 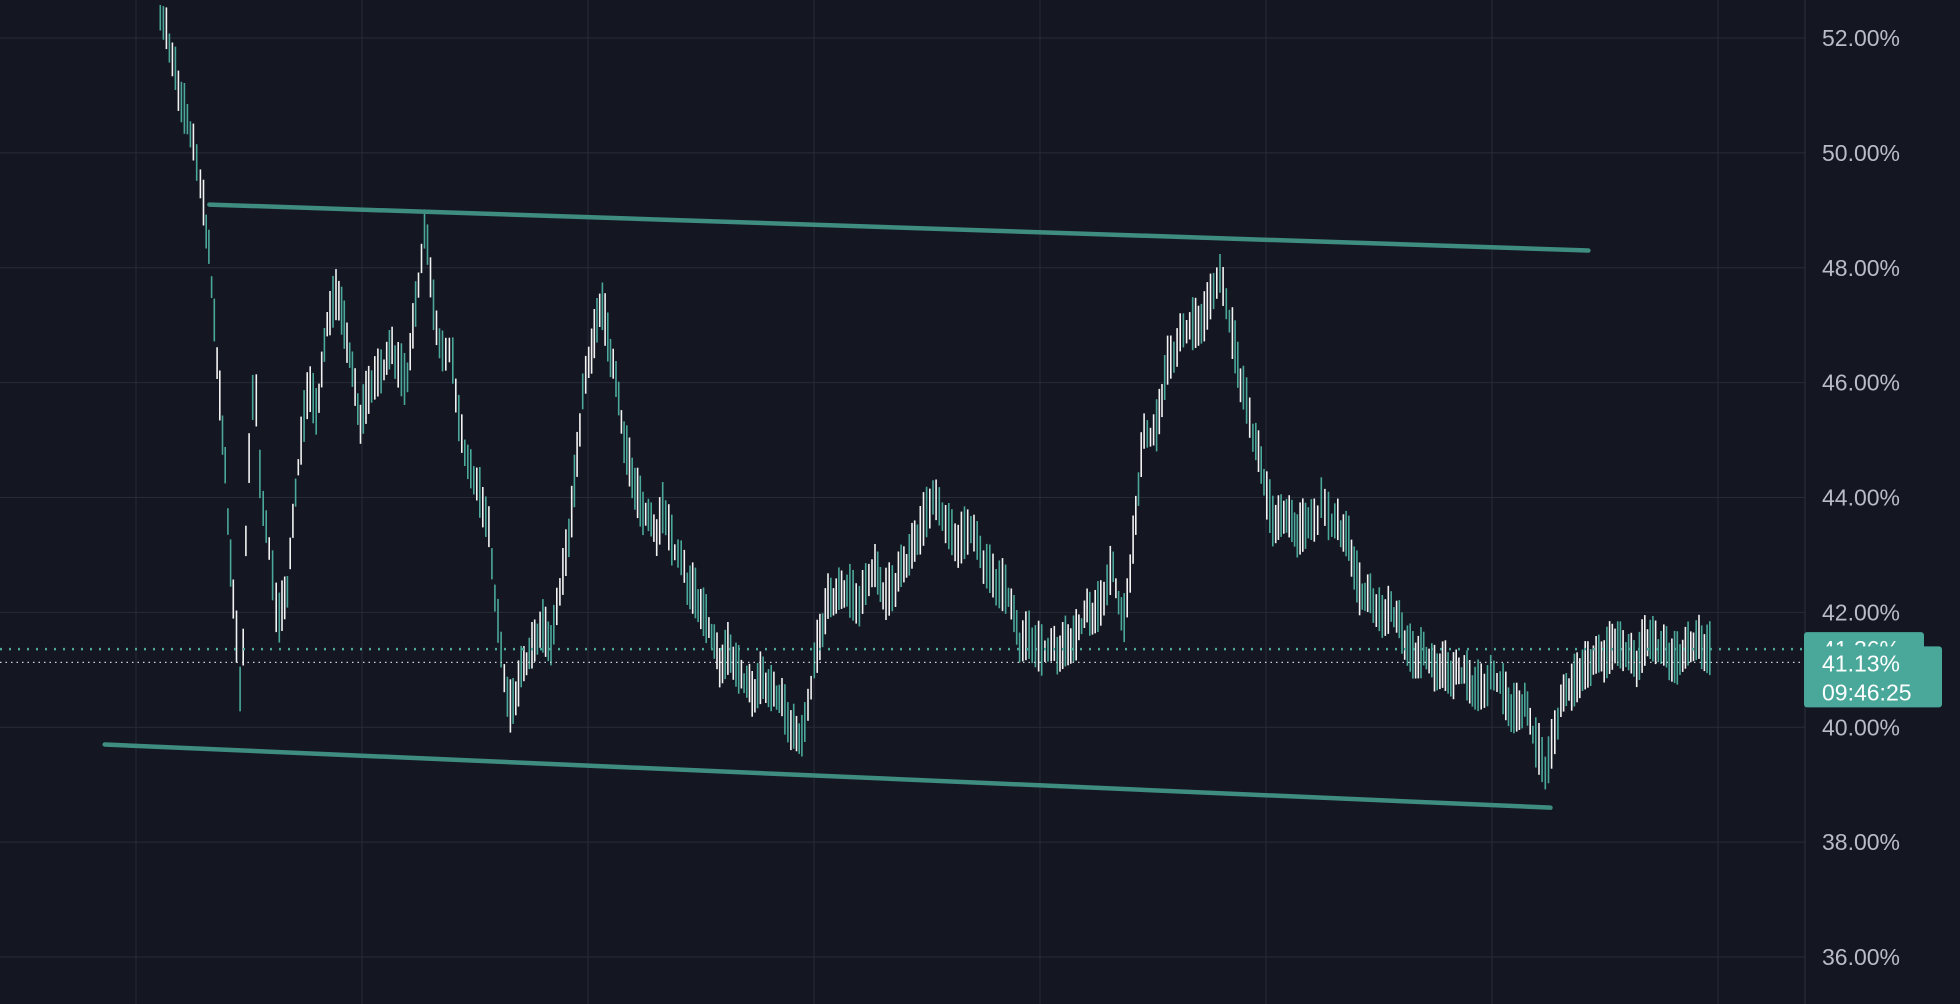 What do you see at coordinates (1867, 692) in the screenshot?
I see `bar-countdown-label: 09:46:25` at bounding box center [1867, 692].